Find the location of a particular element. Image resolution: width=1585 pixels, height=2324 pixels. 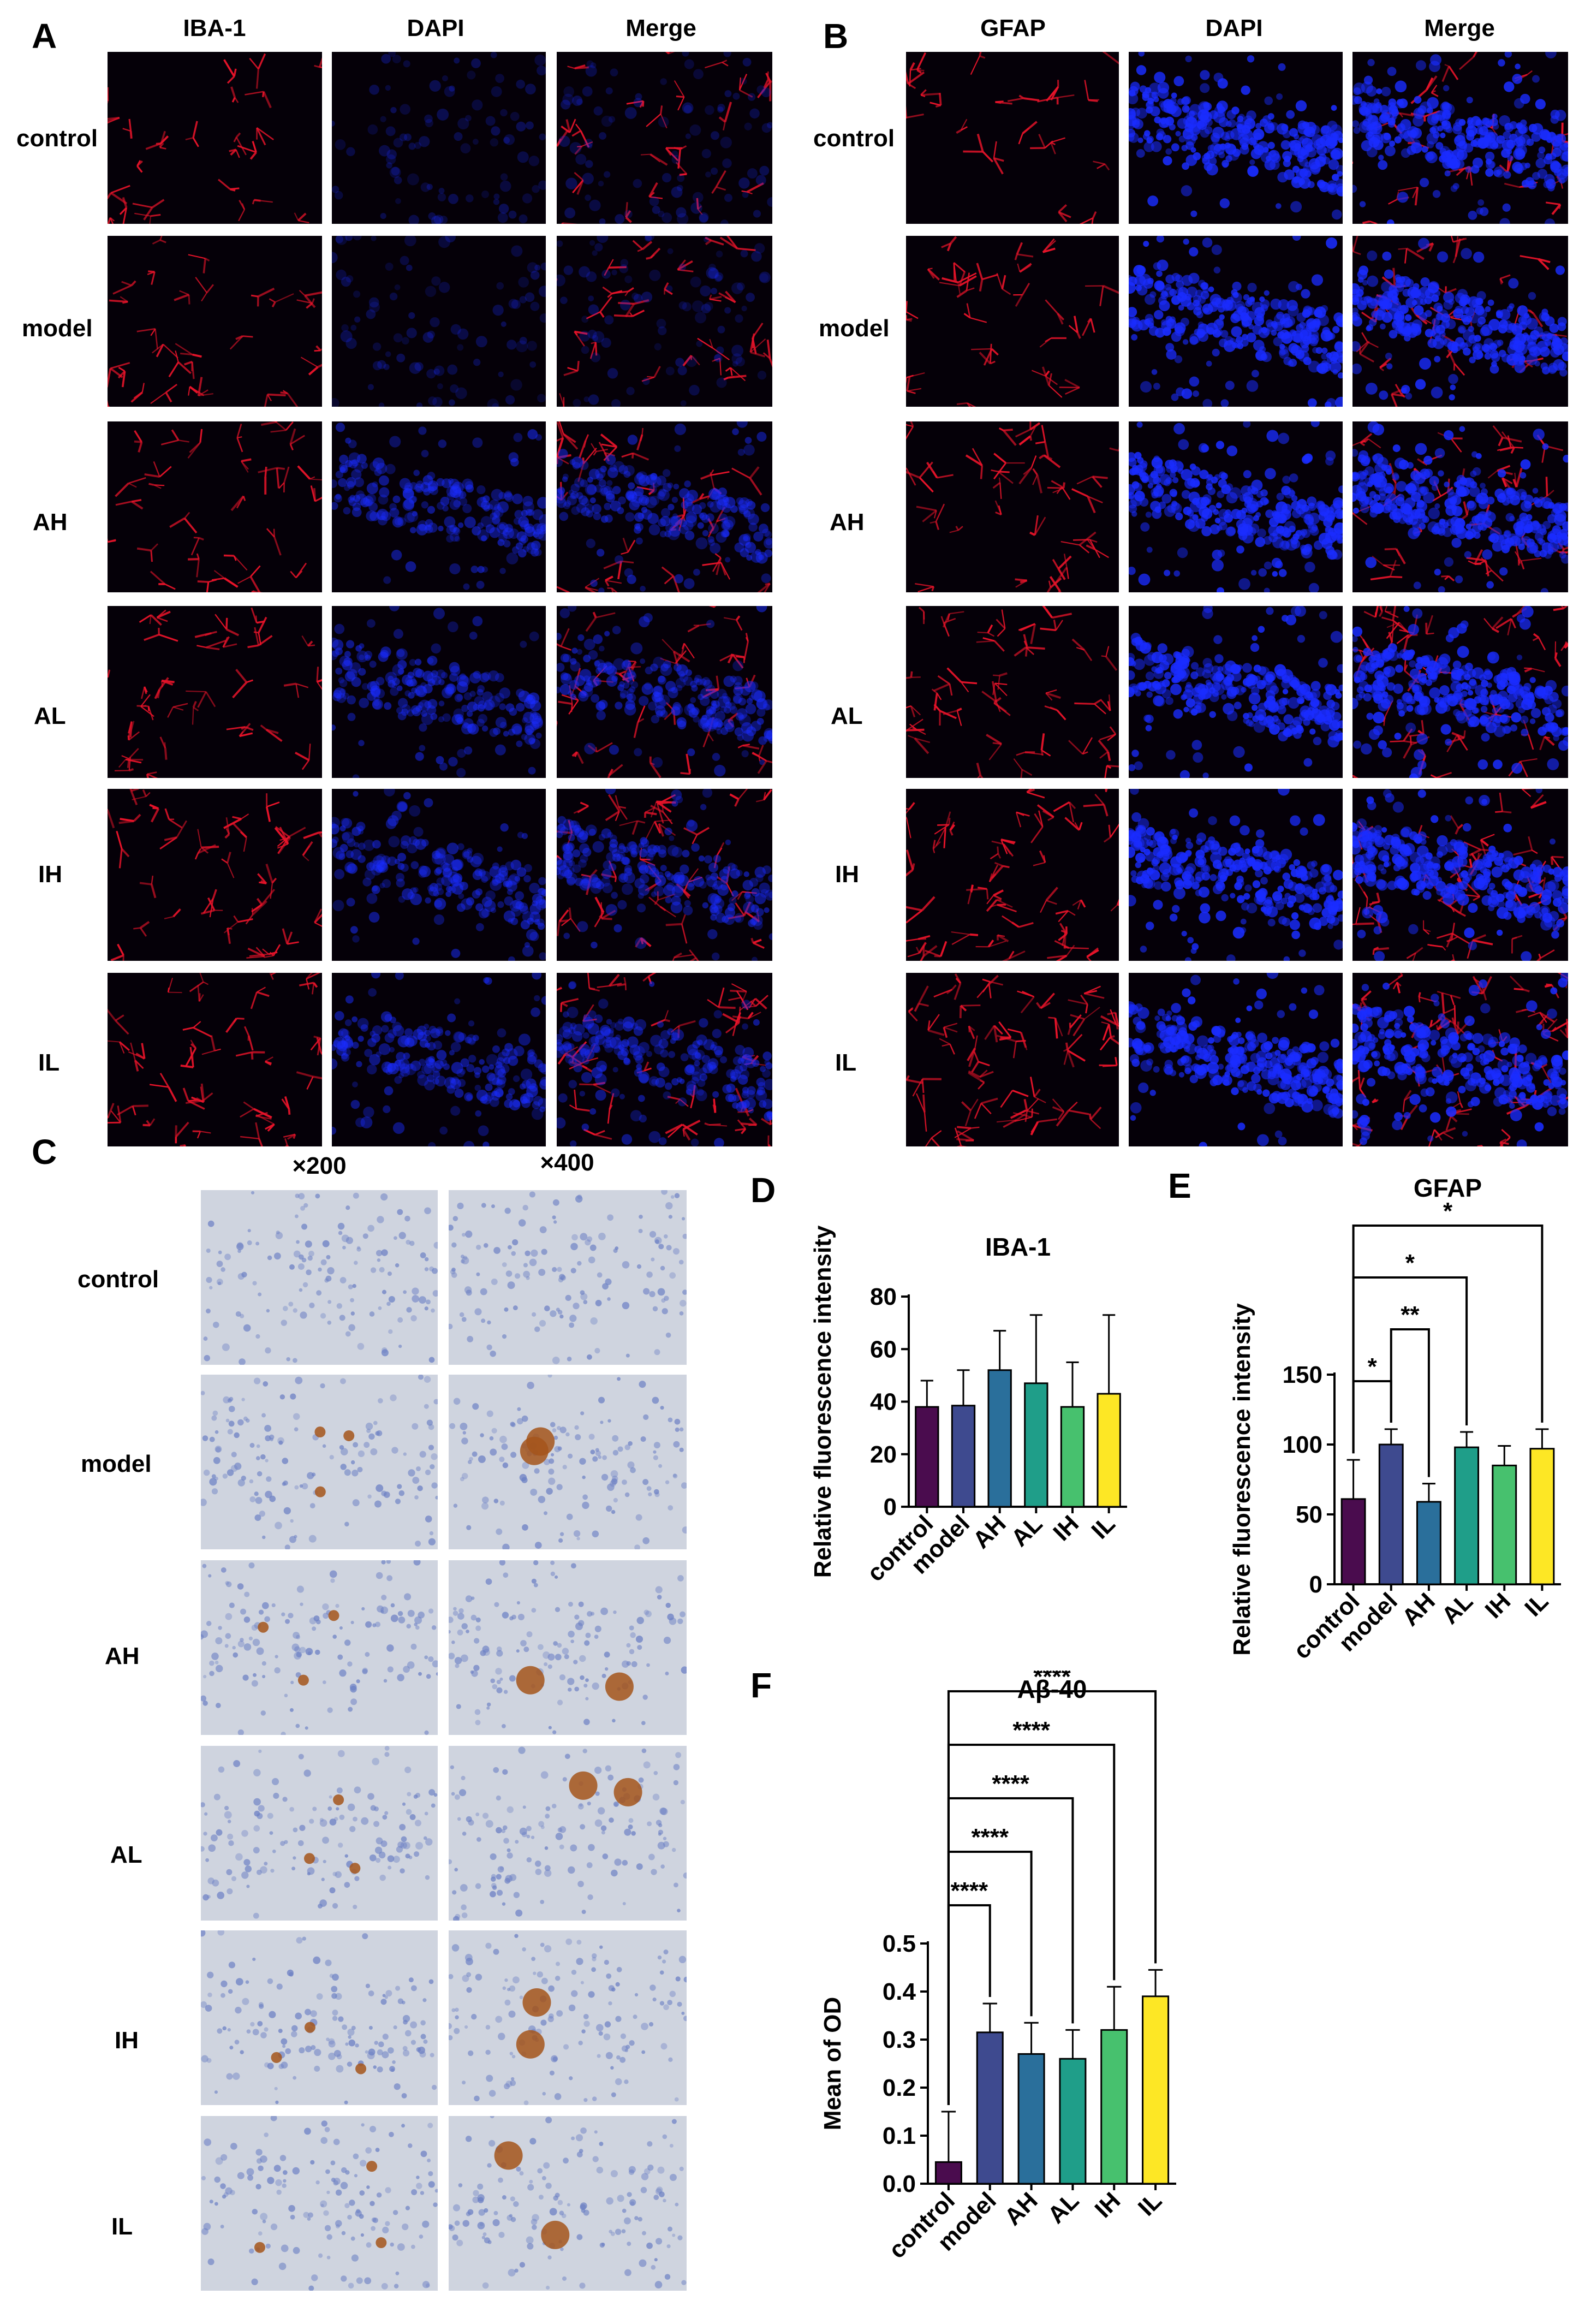

chart0-ytick-label: 40 is located at coordinates (883, 1403).